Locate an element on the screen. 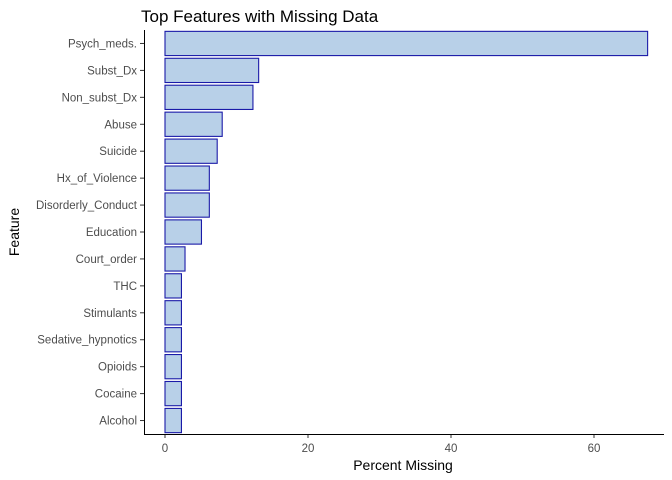 This screenshot has width=672, height=480. y-tick-label: Education is located at coordinates (111, 233).